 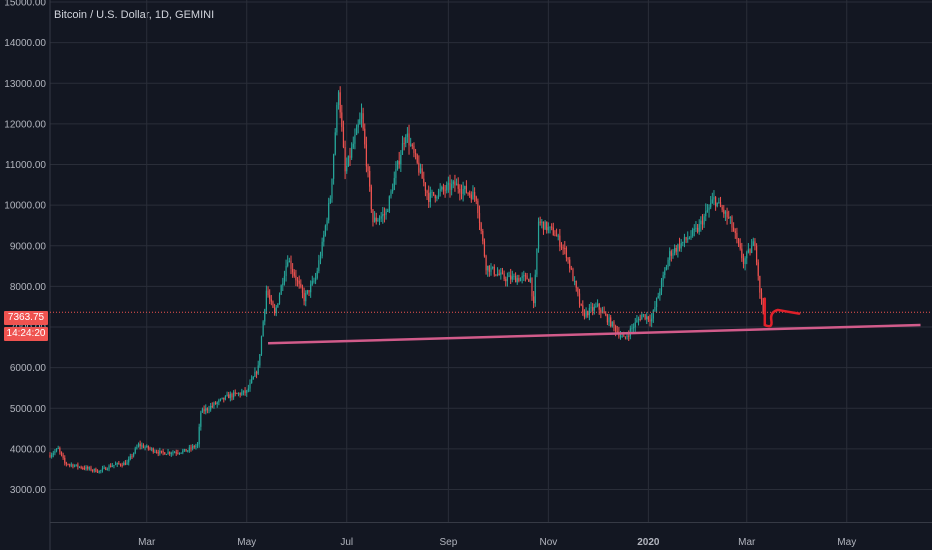 I want to click on y-tick-label: 8000.00, so click(x=28, y=287).